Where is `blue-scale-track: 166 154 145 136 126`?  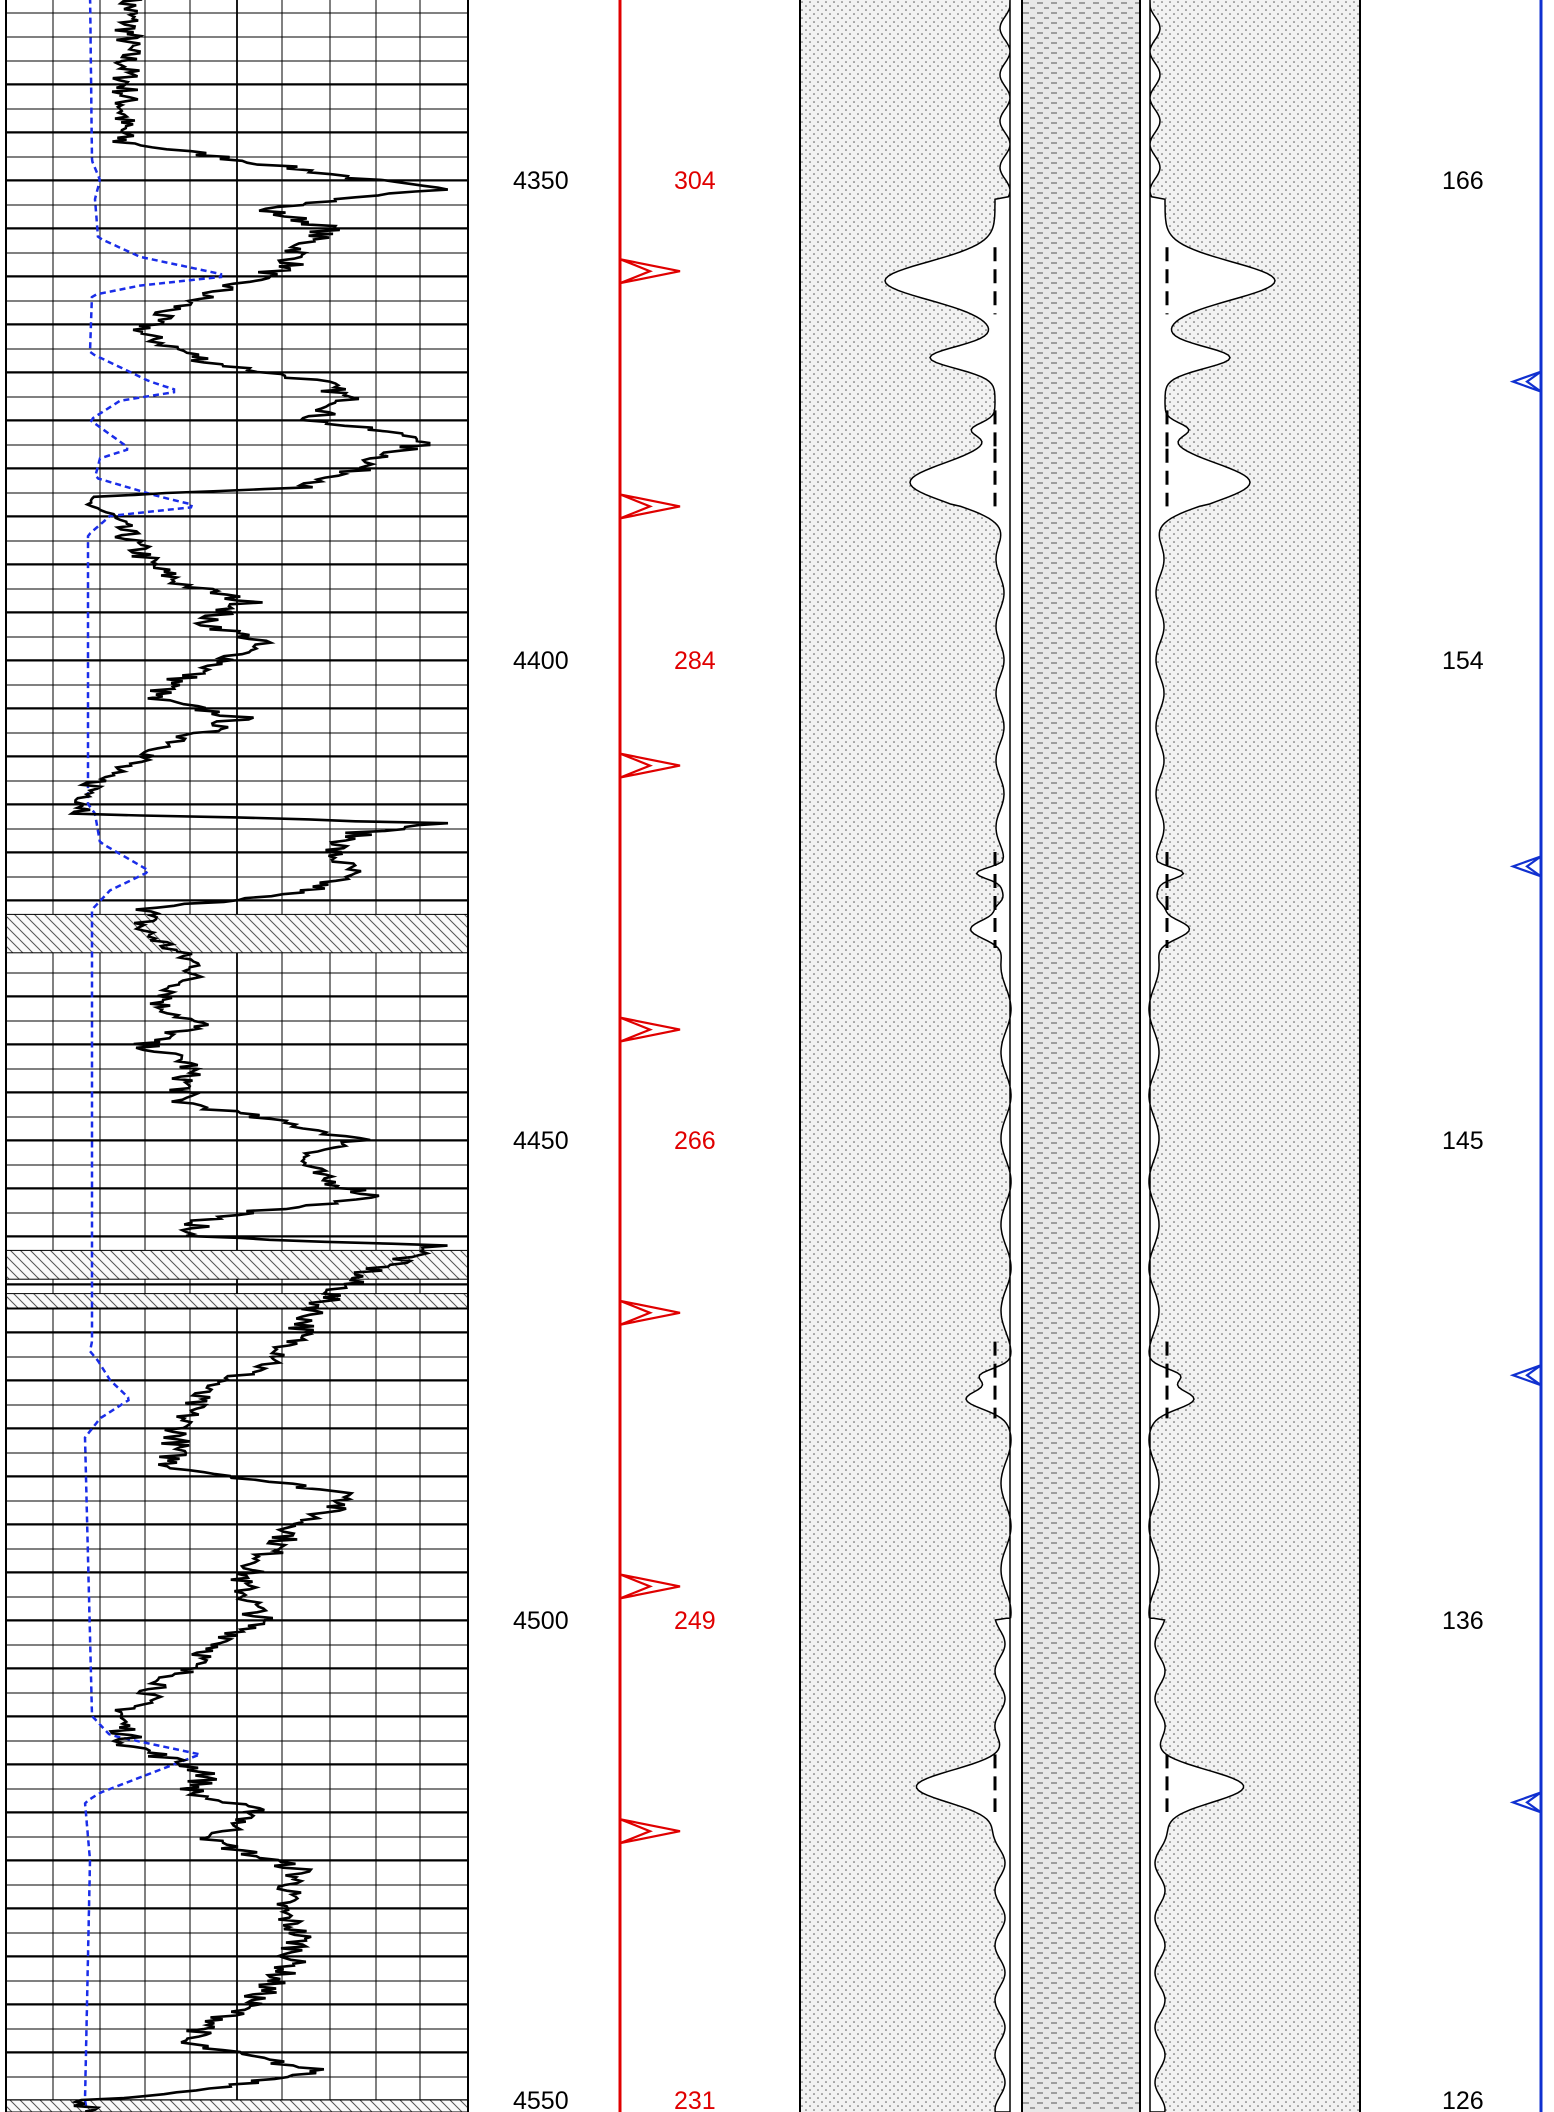 blue-scale-track: 166 154 145 136 126 is located at coordinates (1492, 1056).